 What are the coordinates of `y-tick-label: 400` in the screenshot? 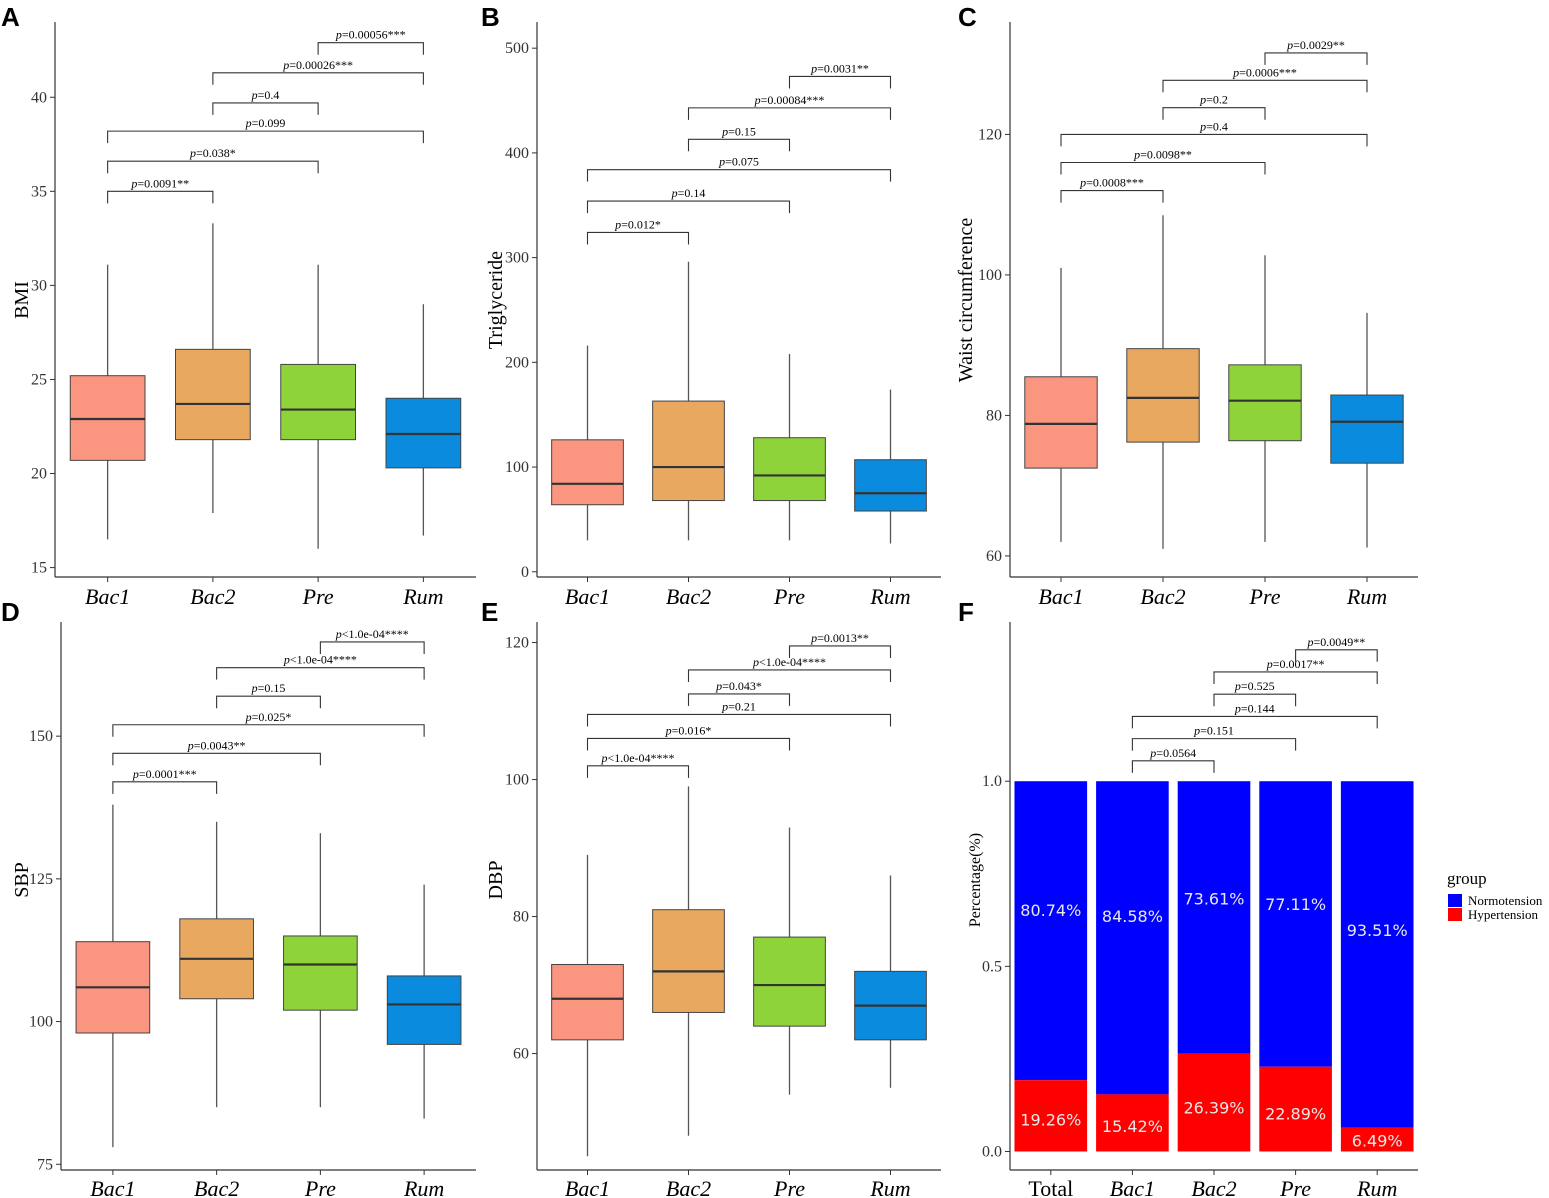 It's located at (517, 153).